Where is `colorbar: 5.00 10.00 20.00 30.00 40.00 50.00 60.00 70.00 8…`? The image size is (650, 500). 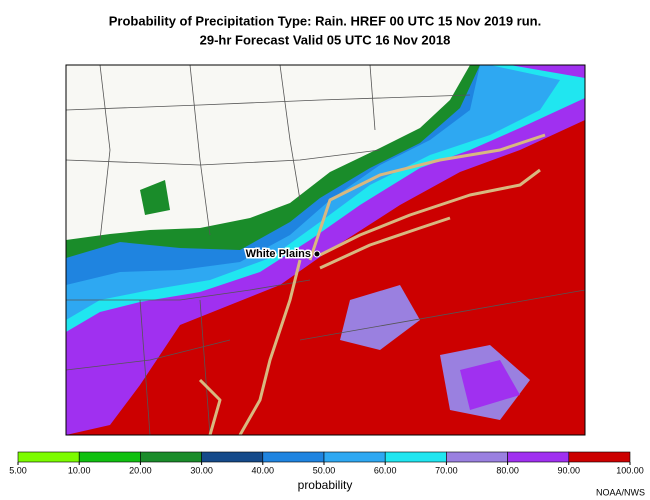 colorbar: 5.00 10.00 20.00 30.00 40.00 50.00 60.00 70.00 8… is located at coordinates (326, 463).